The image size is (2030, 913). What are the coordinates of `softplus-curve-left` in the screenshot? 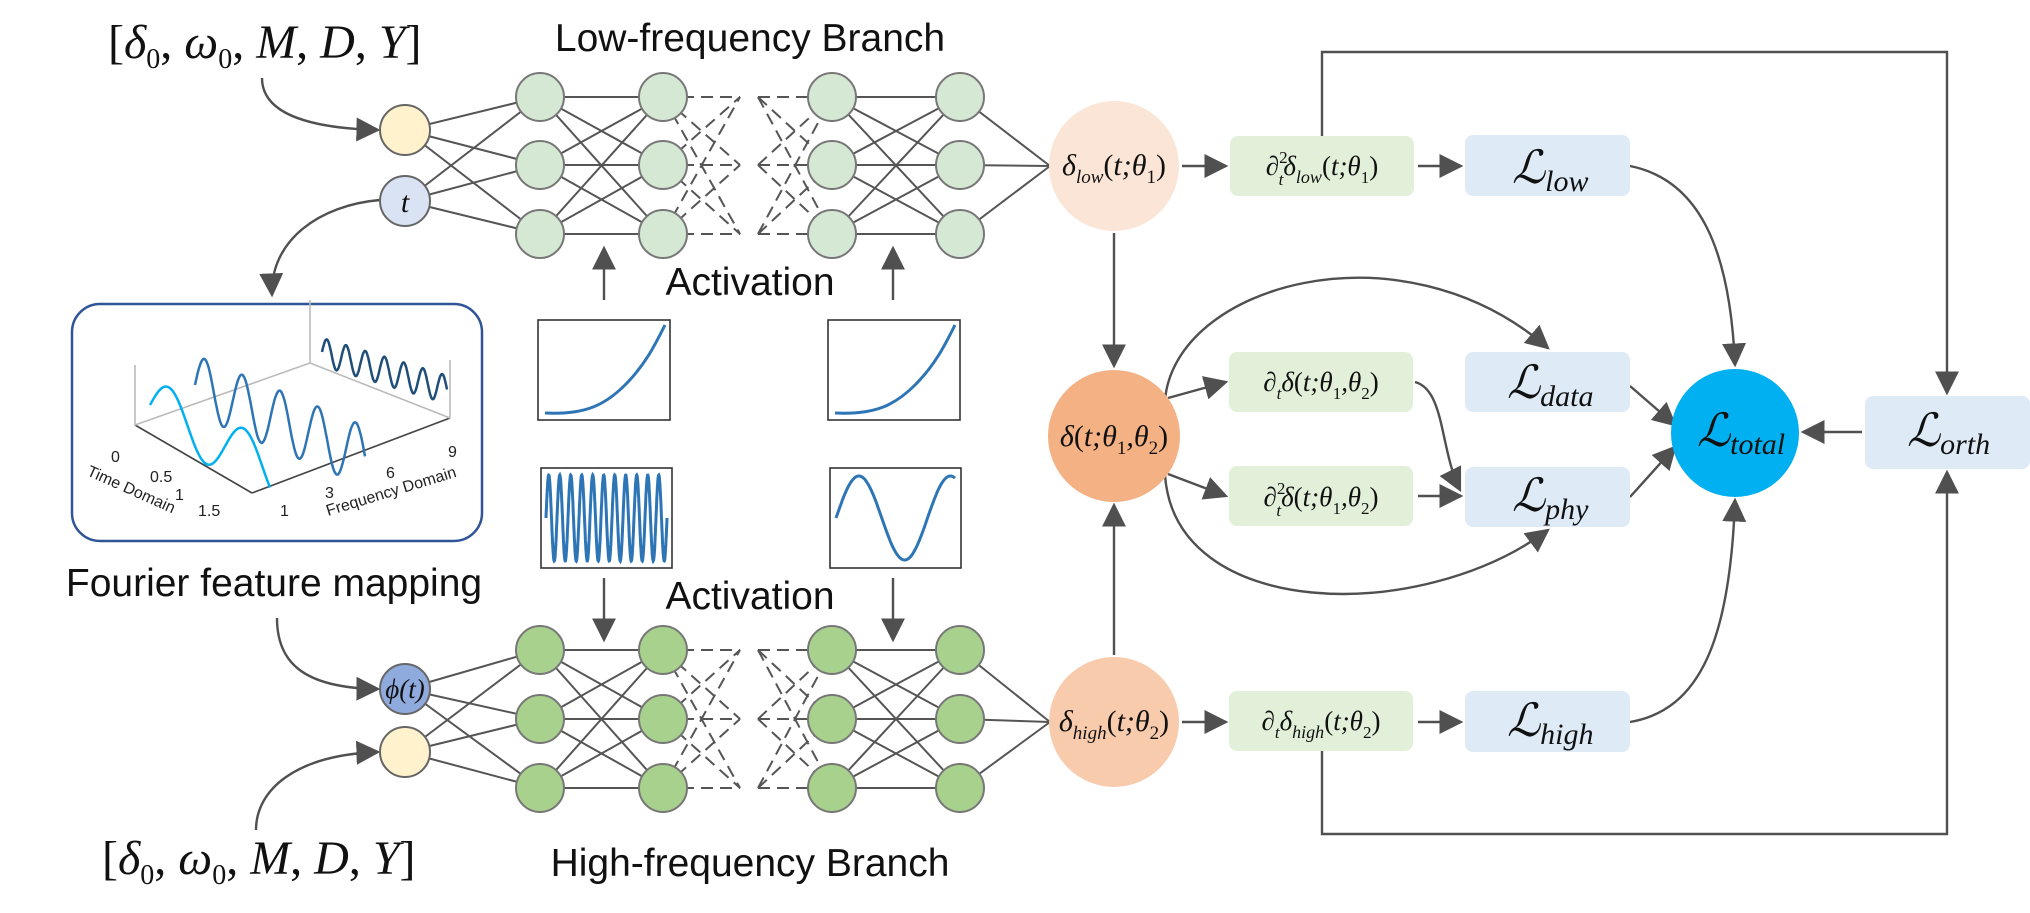 It's located at (605, 369).